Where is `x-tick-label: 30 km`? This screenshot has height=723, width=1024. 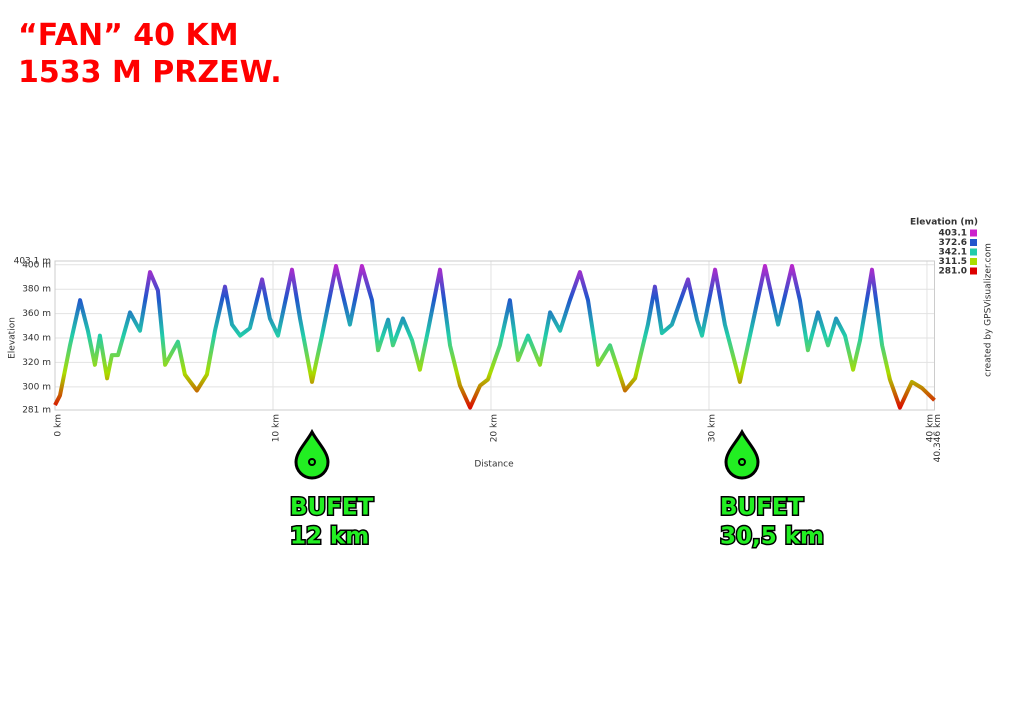 x-tick-label: 30 km is located at coordinates (712, 428).